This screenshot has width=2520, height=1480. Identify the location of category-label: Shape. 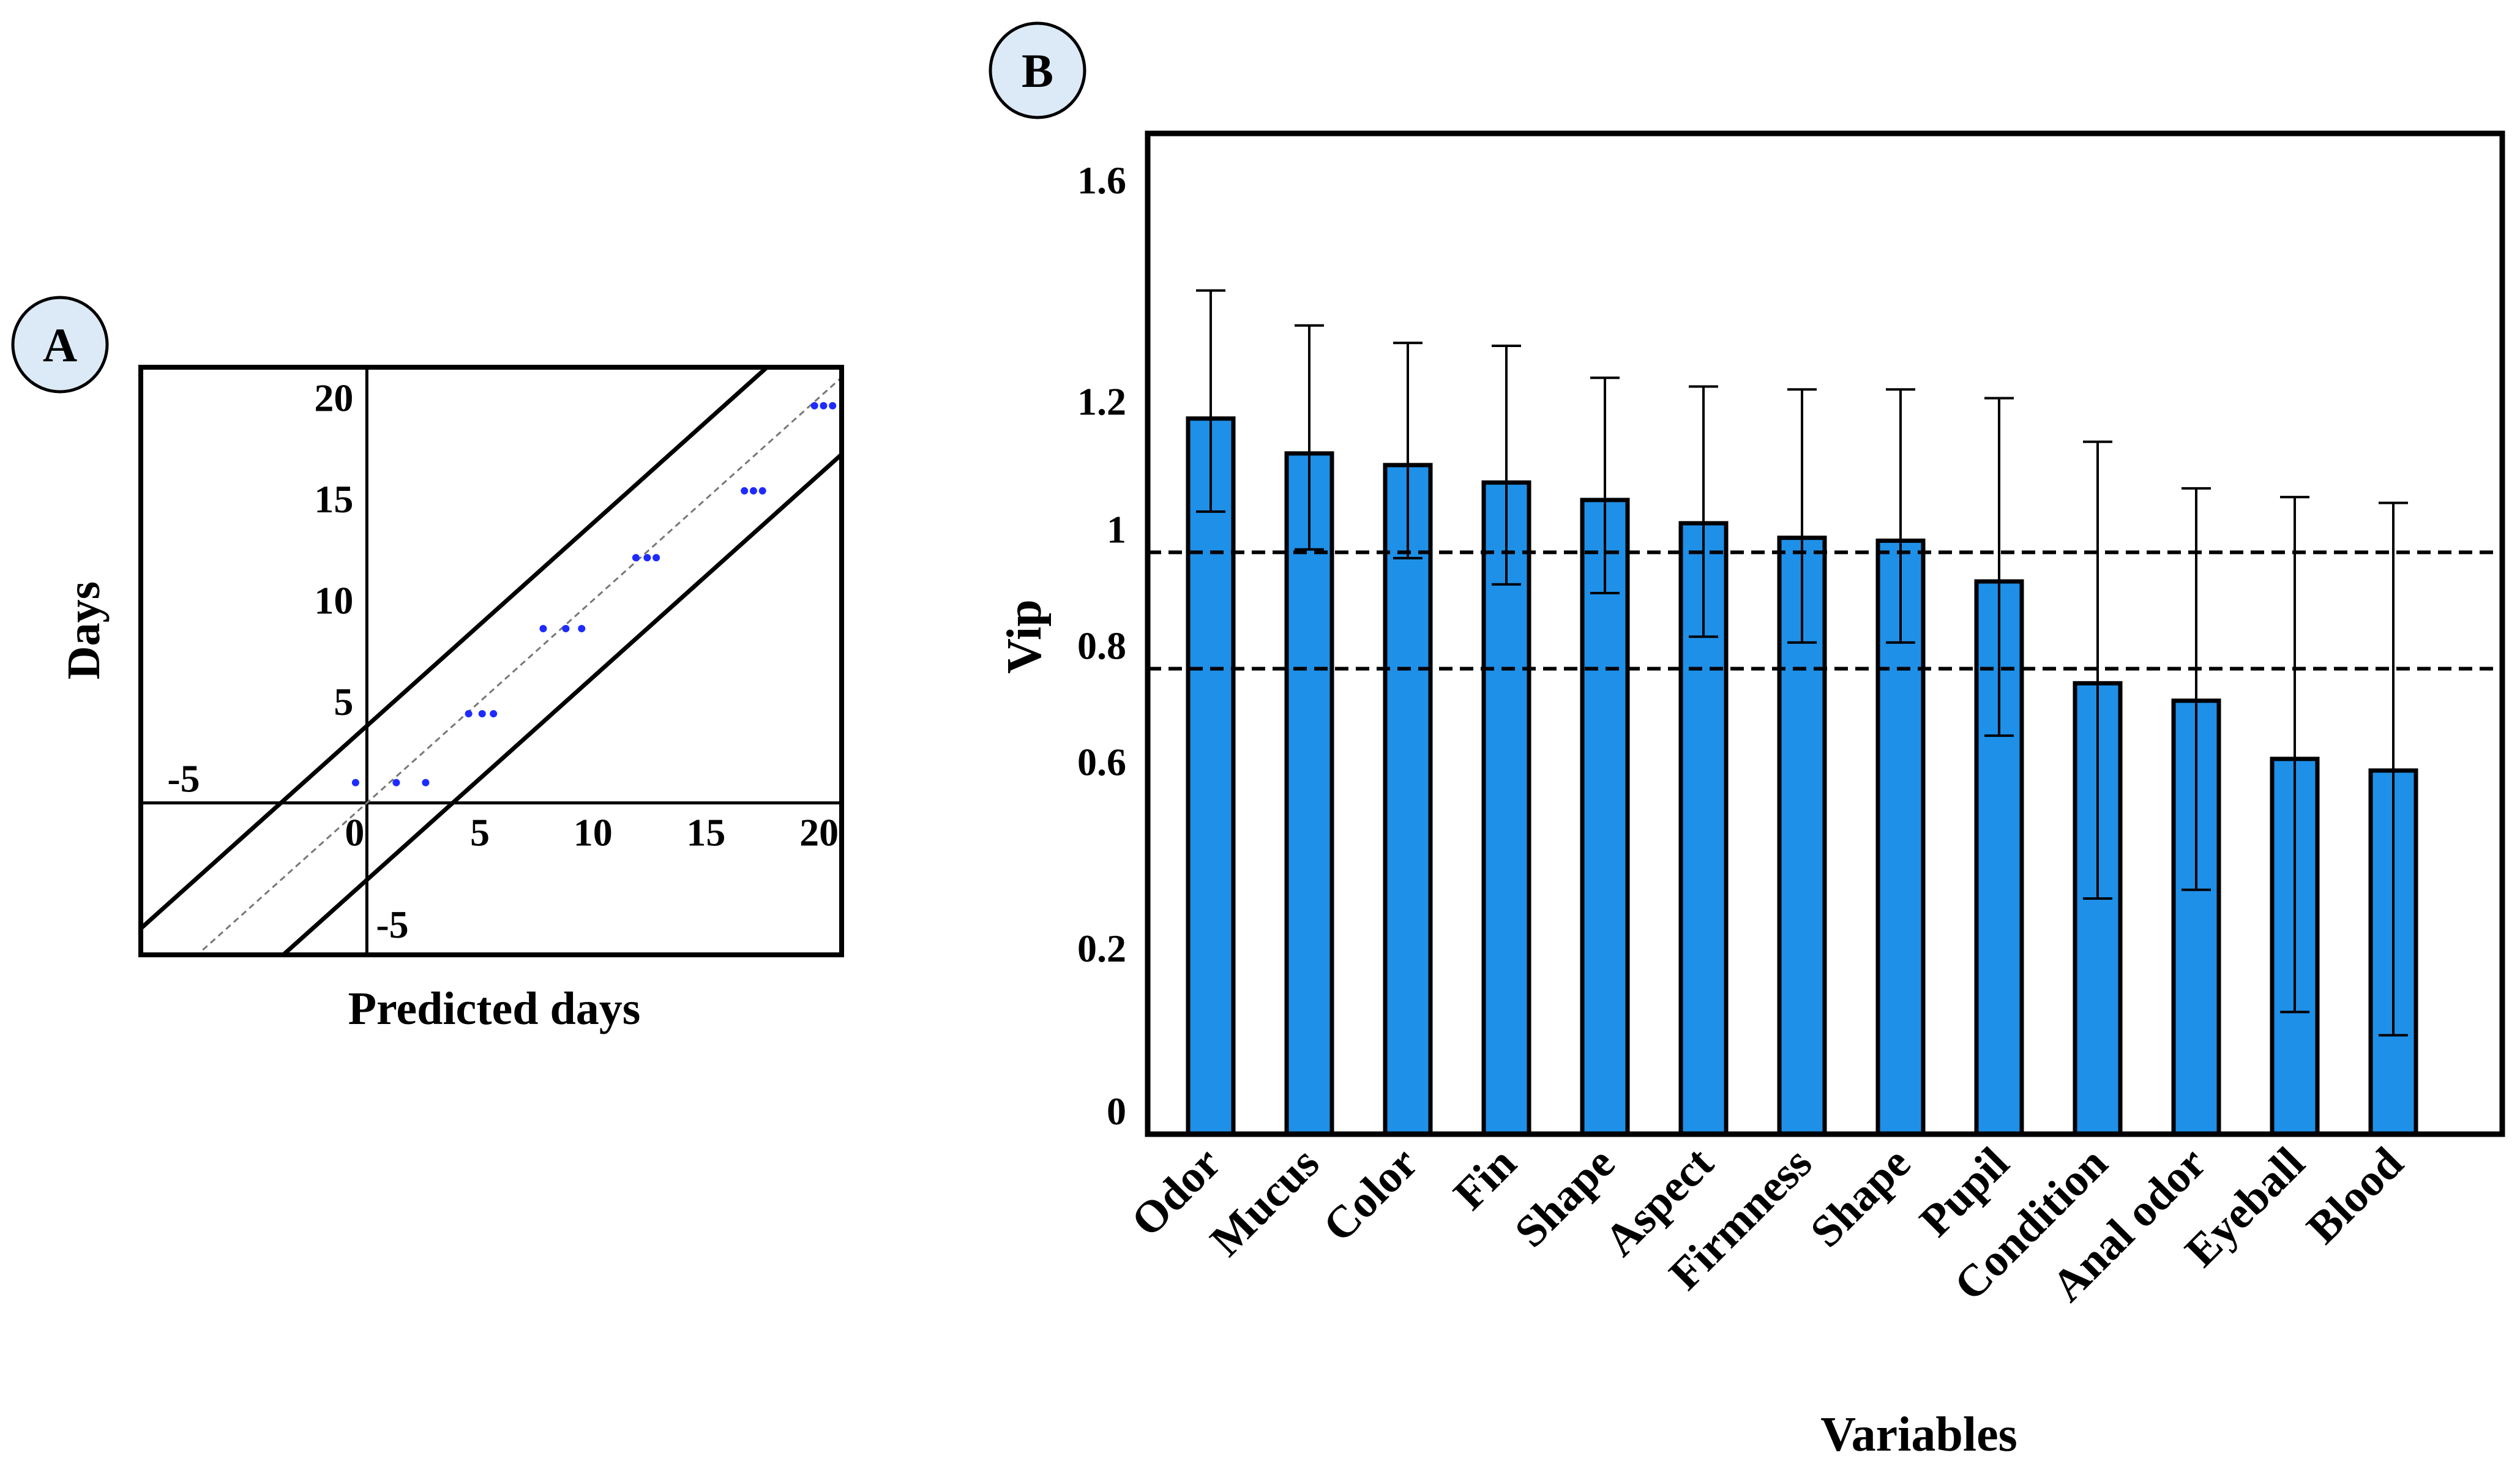
(1861, 1198).